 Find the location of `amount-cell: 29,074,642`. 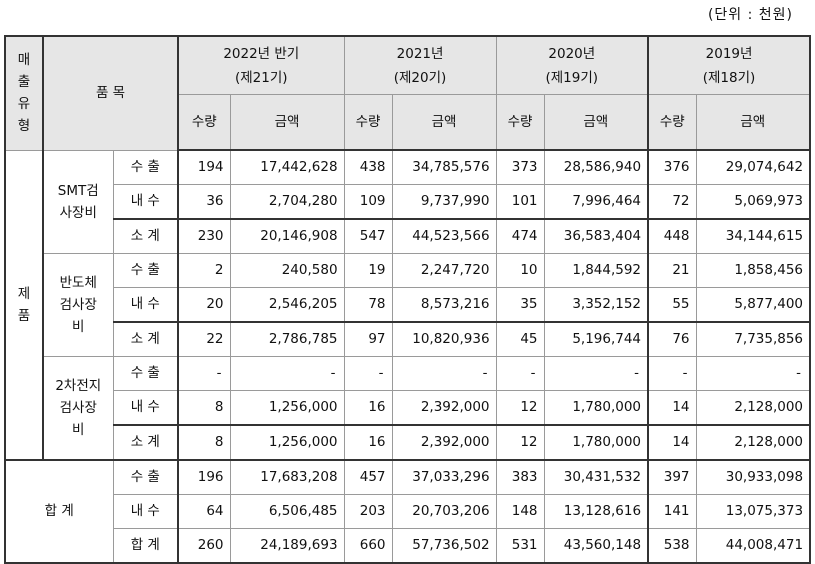

amount-cell: 29,074,642 is located at coordinates (753, 167).